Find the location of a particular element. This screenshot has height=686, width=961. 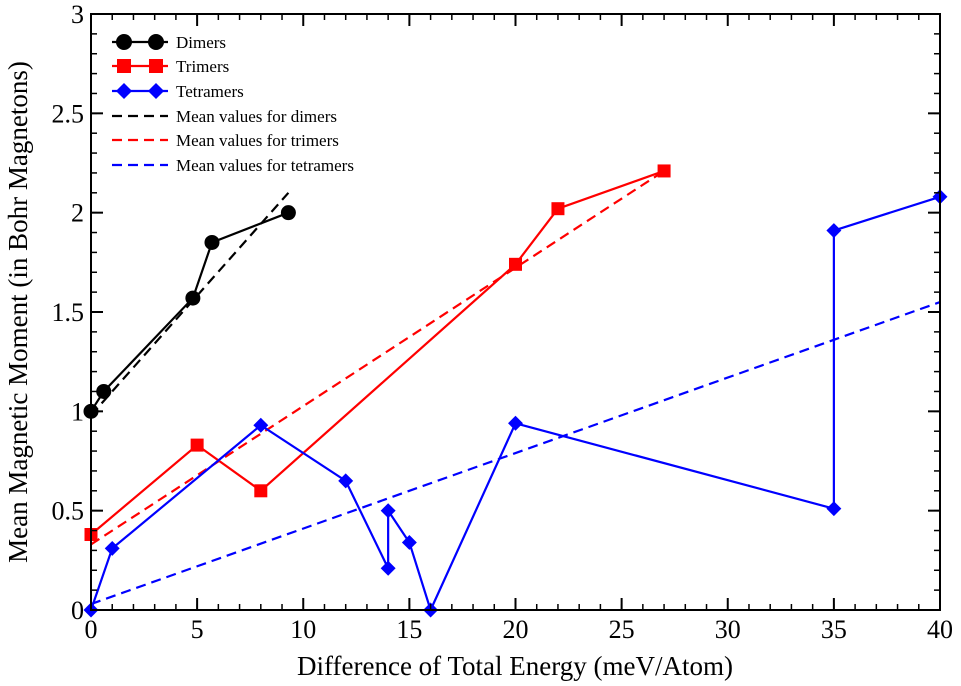

y-tick-label: 0.5 is located at coordinates (68, 511).